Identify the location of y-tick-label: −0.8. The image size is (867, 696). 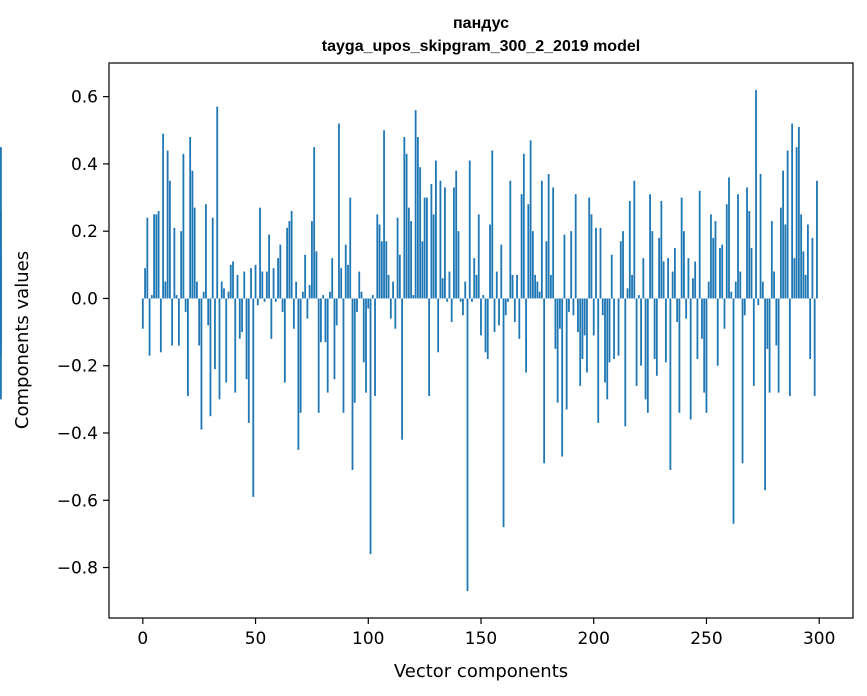
(77, 569).